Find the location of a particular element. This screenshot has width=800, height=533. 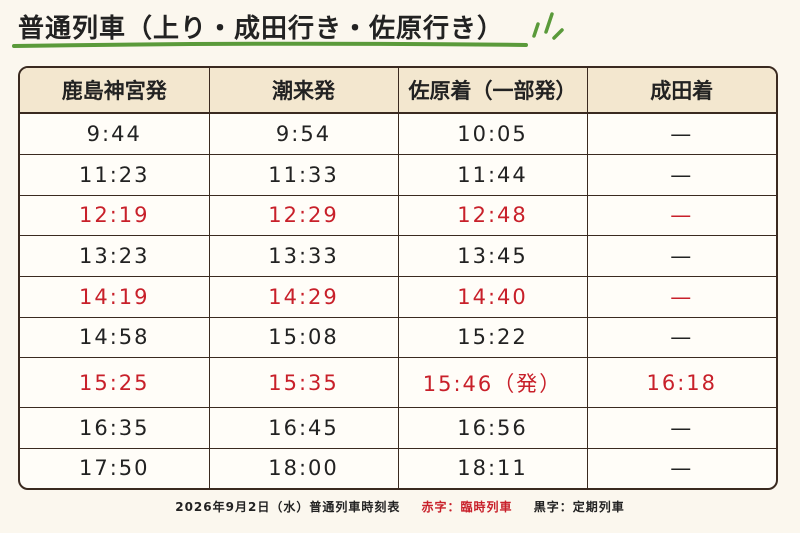

cell: 11:33 is located at coordinates (304, 175).